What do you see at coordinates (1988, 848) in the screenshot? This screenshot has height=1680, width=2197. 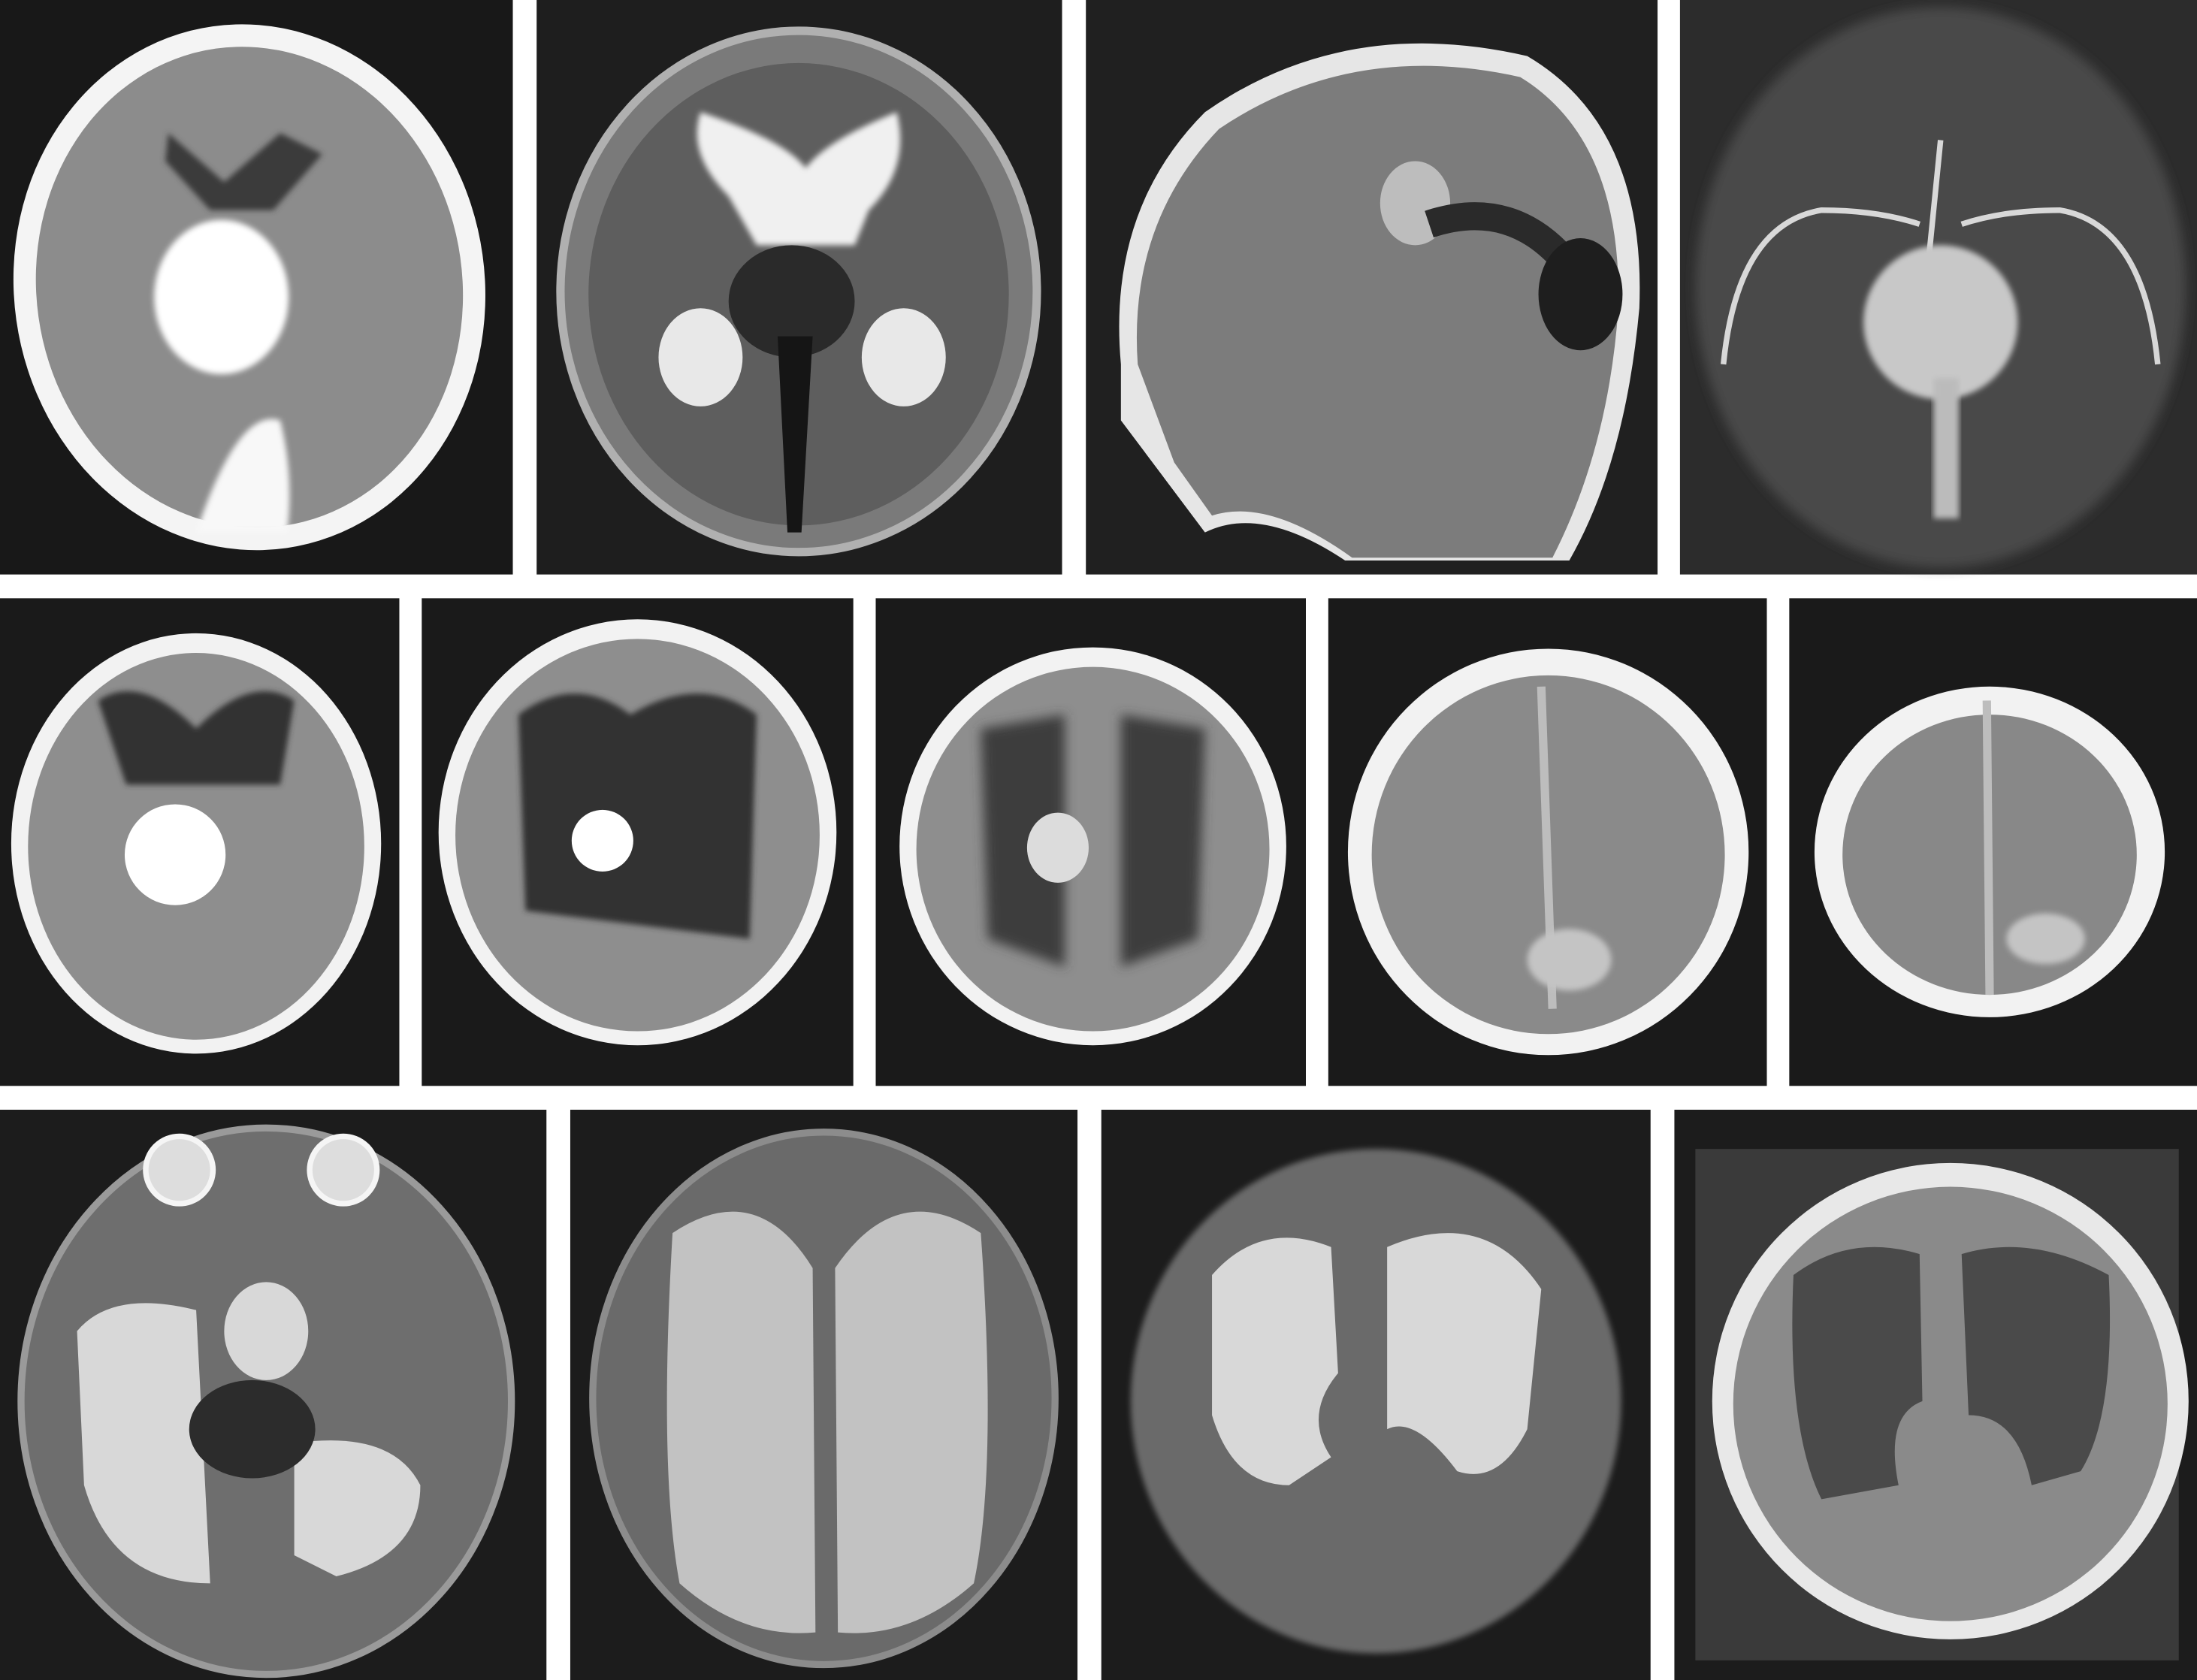 I see `falx` at bounding box center [1988, 848].